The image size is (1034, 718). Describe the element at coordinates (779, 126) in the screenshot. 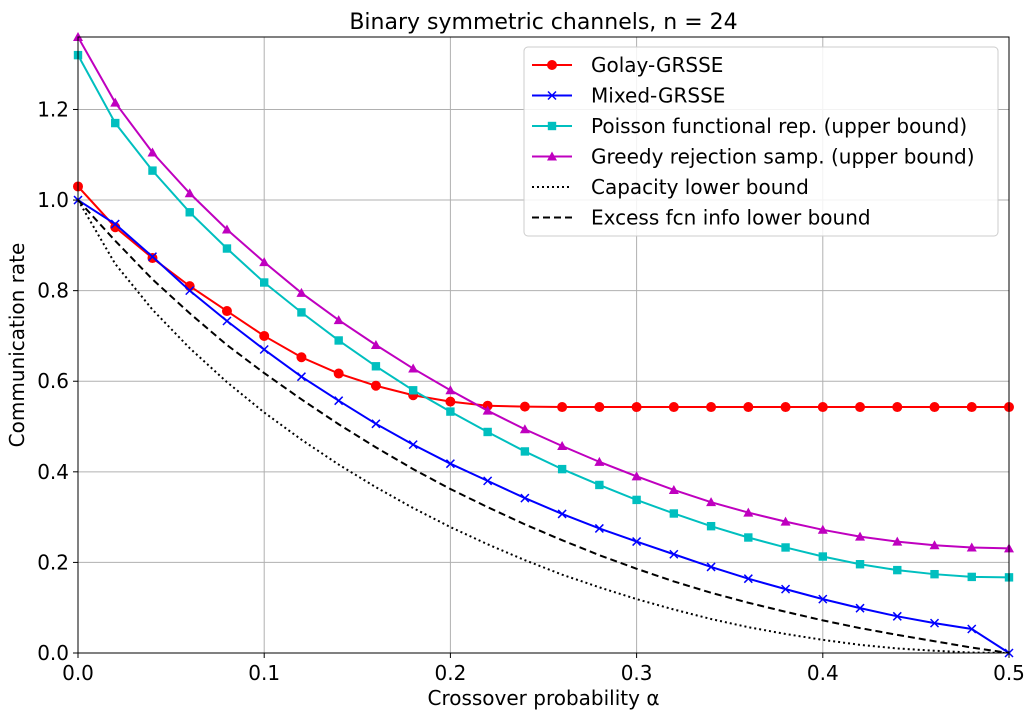

I see `legend-label: Poisson functional rep. (upper bound)` at that location.